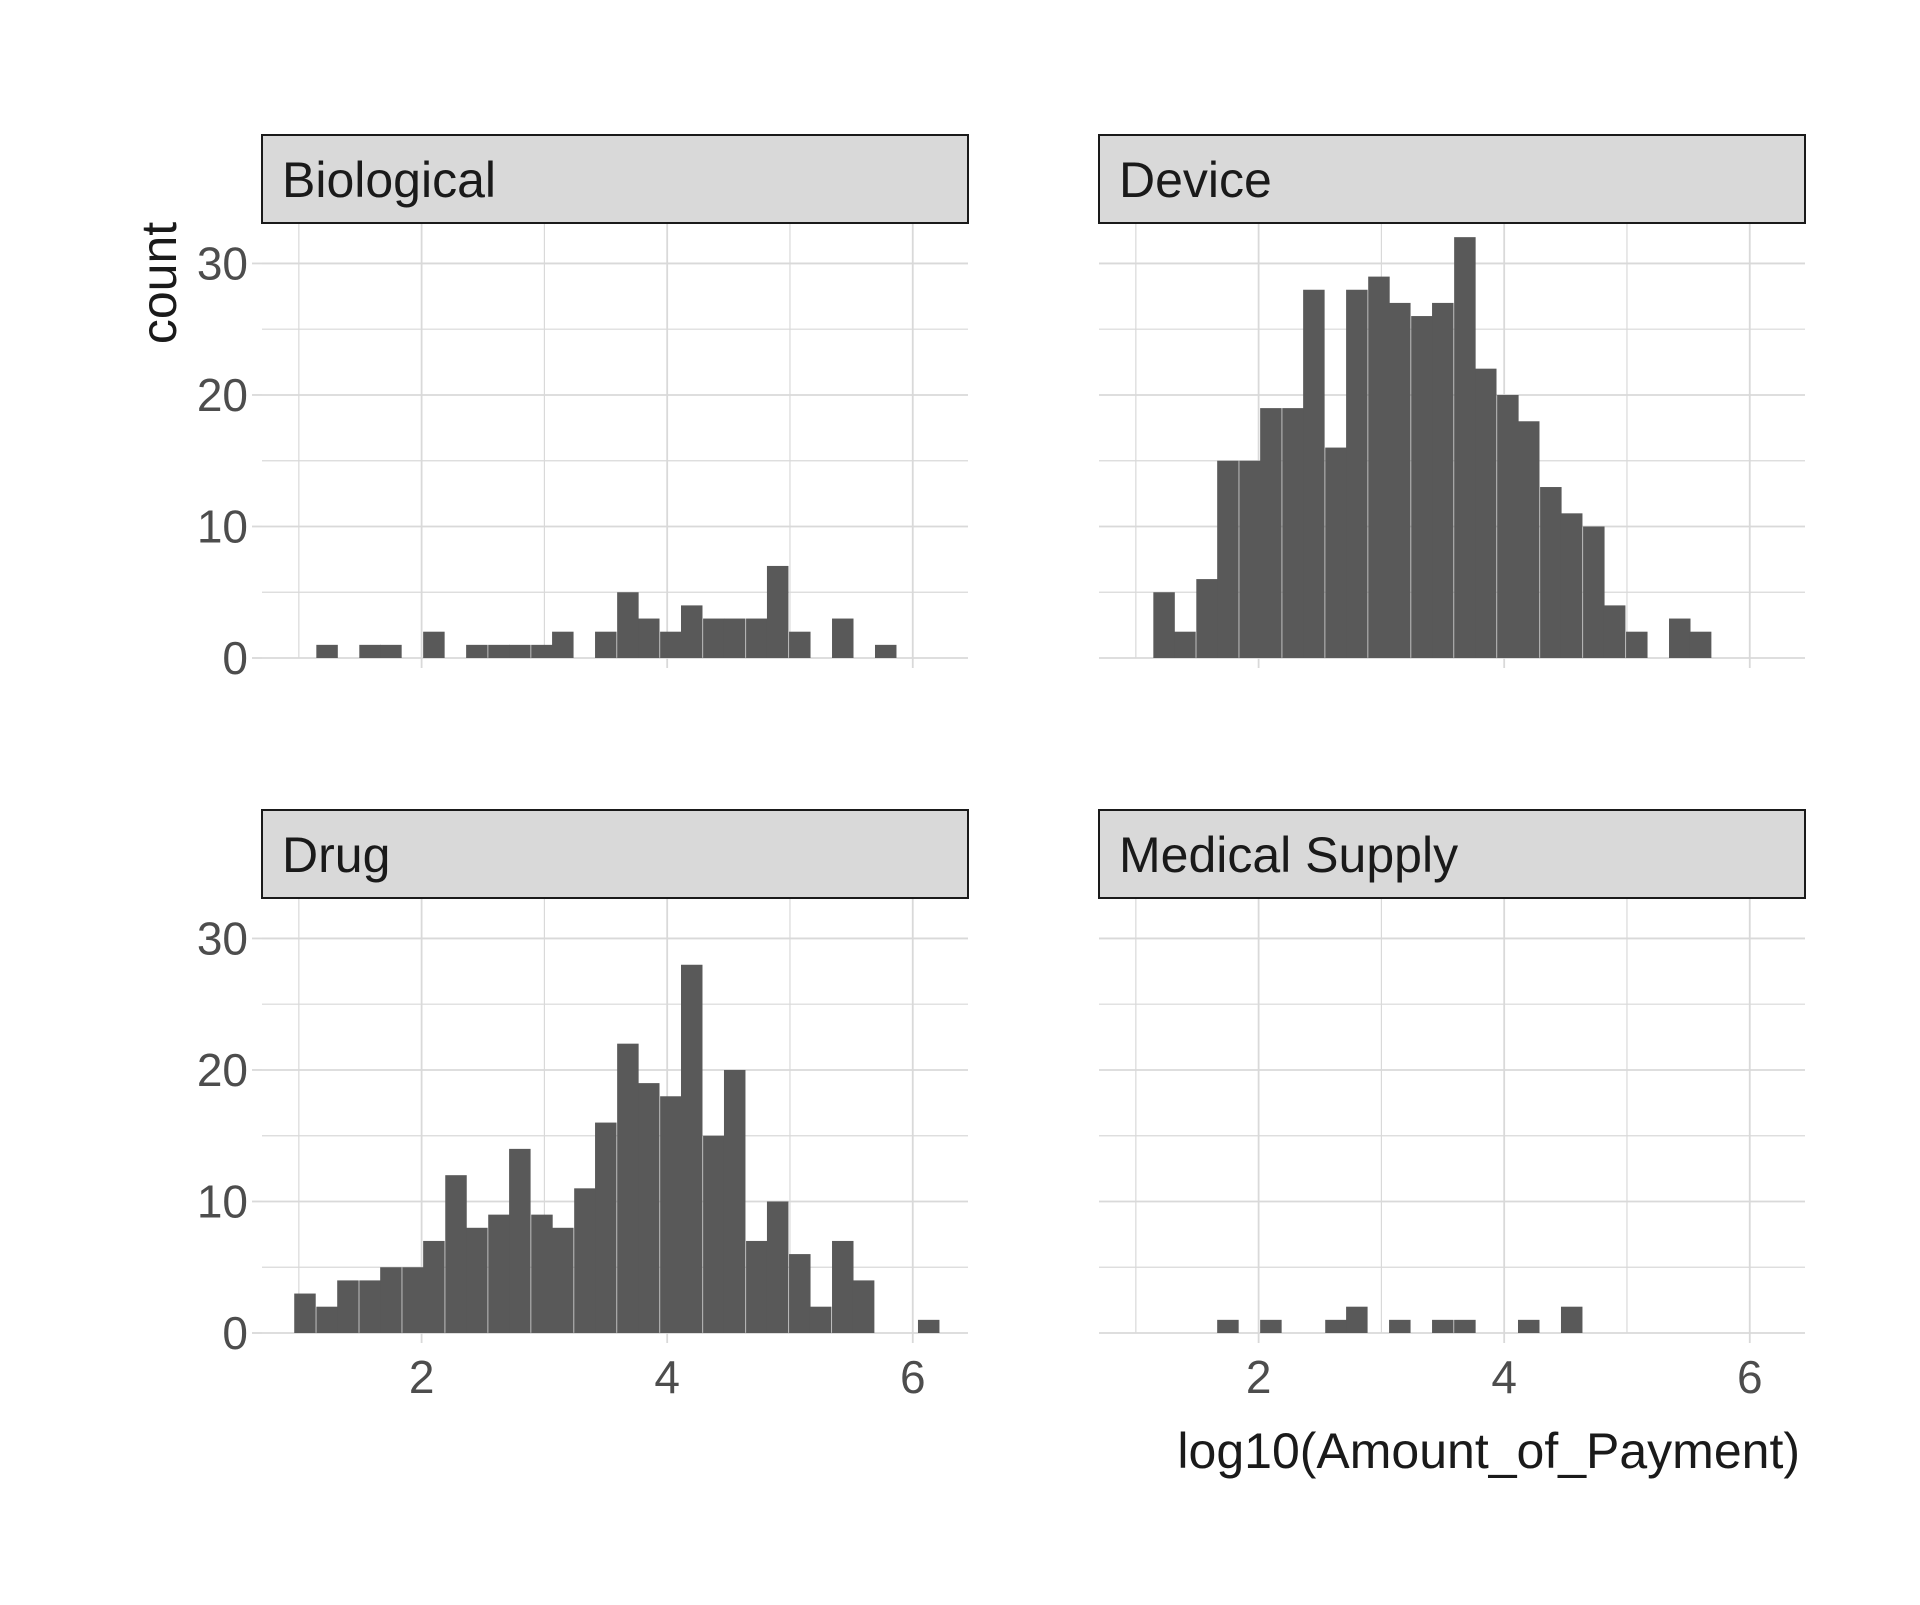 The height and width of the screenshot is (1605, 1920). What do you see at coordinates (583, 1106) in the screenshot?
I see `panel-drug: Drug 0 10 20 30 2 4 6` at bounding box center [583, 1106].